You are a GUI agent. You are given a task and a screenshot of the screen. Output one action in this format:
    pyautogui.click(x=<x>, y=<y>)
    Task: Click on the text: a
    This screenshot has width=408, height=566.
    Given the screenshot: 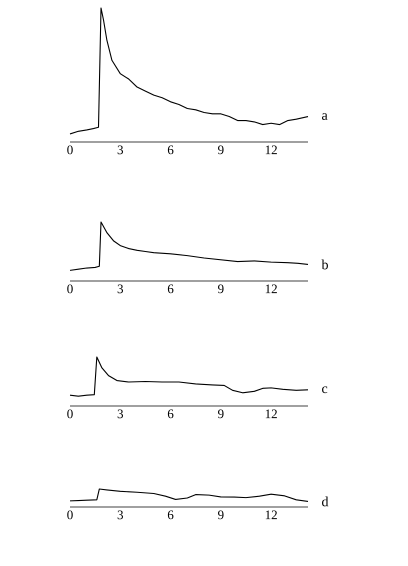 What is the action you would take?
    pyautogui.click(x=325, y=116)
    